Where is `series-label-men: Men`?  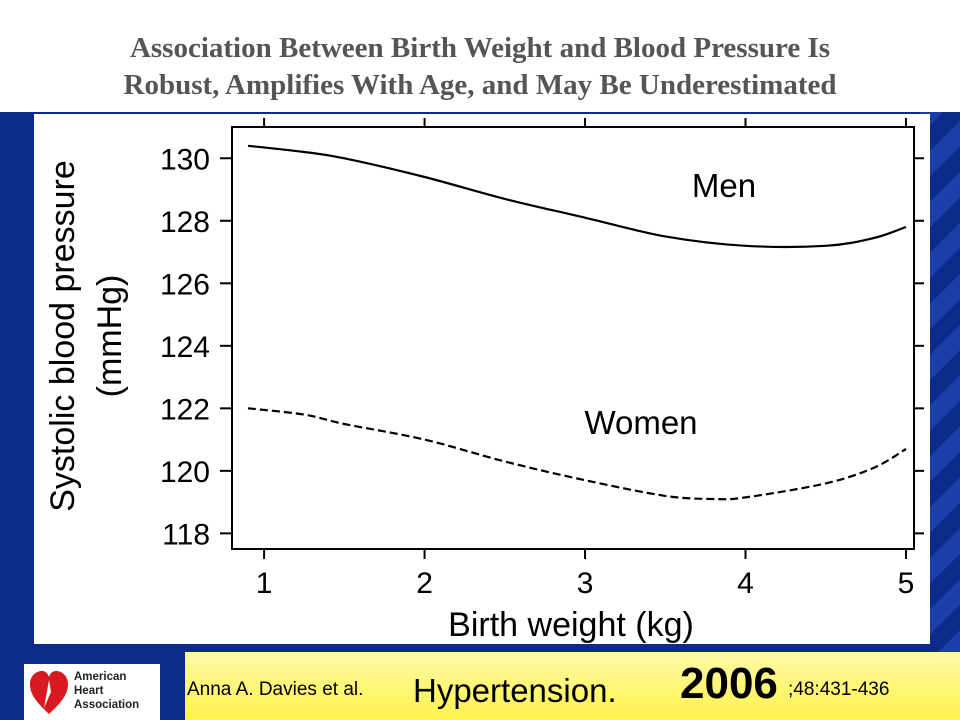 series-label-men: Men is located at coordinates (724, 185).